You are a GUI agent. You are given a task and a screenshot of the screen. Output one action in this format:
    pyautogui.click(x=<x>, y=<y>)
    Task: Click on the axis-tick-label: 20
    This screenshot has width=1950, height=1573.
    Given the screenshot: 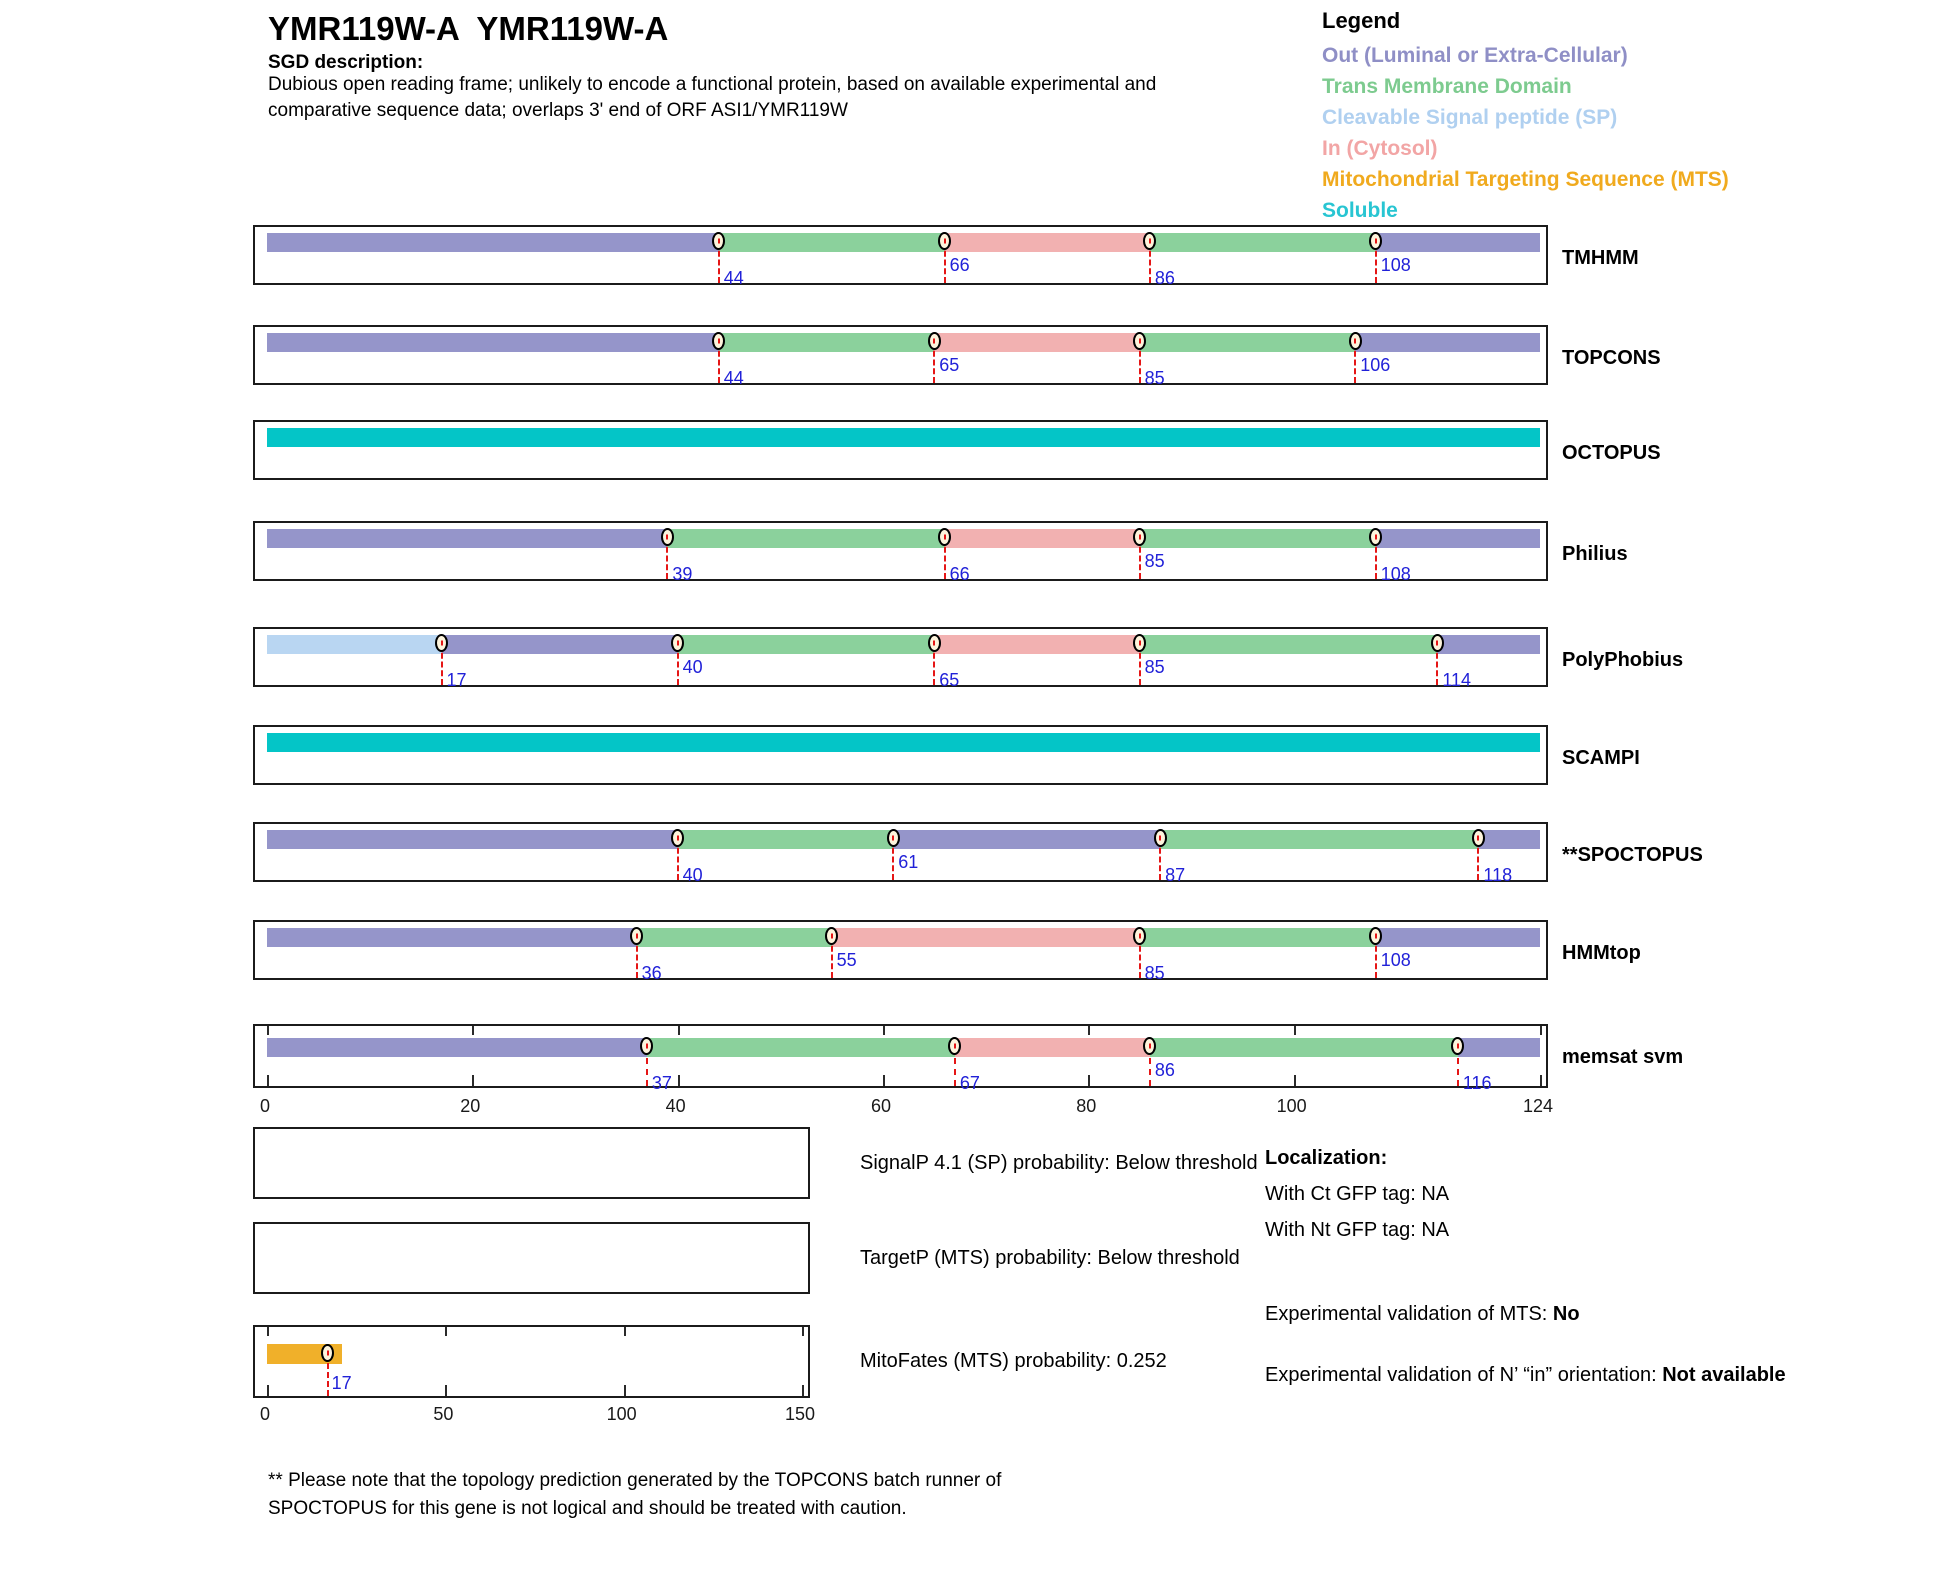 What is the action you would take?
    pyautogui.click(x=470, y=1106)
    